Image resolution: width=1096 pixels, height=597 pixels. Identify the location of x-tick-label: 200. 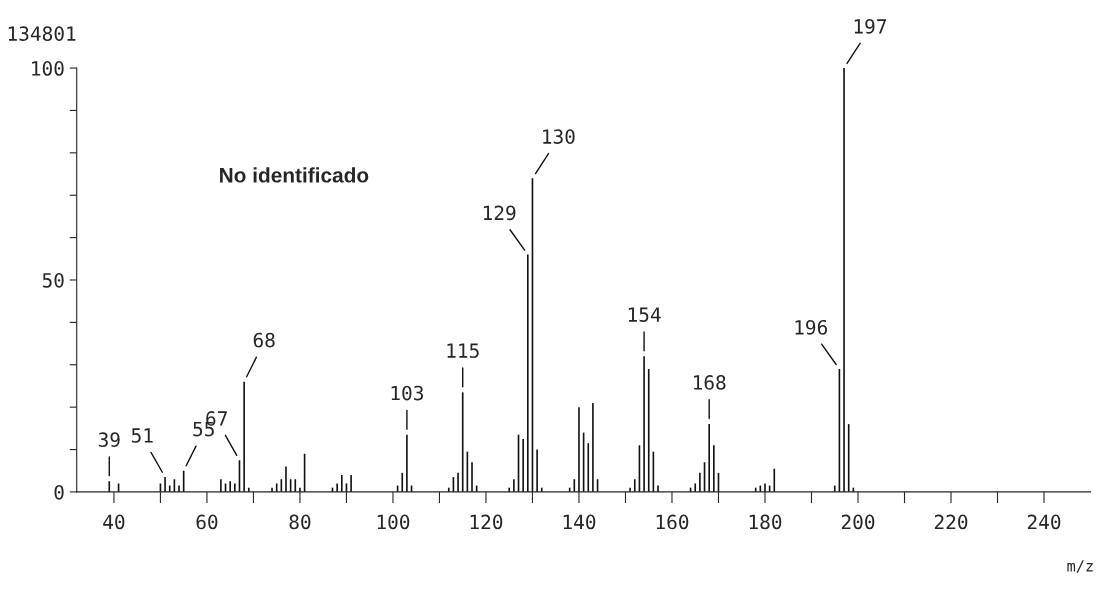
(858, 522).